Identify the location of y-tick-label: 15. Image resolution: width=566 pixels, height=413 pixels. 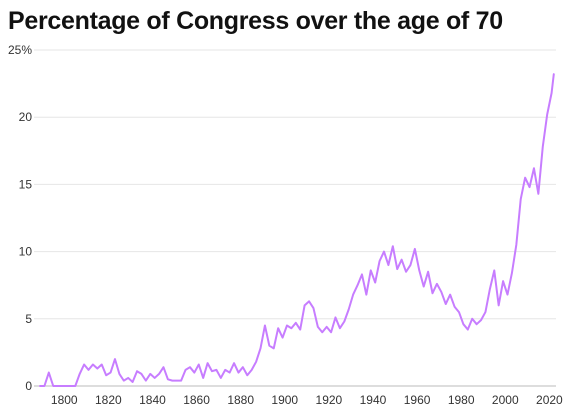
(26, 184).